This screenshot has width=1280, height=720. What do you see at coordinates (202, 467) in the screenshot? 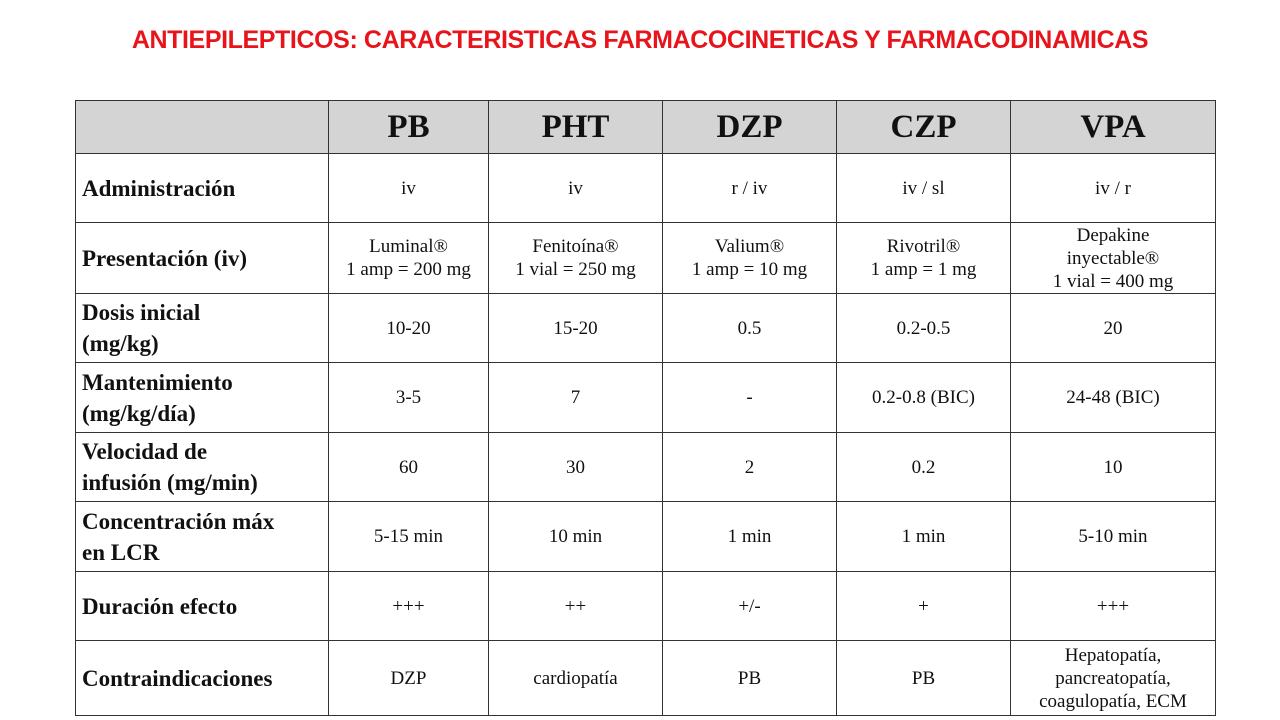
I see `row-label-velocidad-infusion: Velocidad de infusión (mg/min)` at bounding box center [202, 467].